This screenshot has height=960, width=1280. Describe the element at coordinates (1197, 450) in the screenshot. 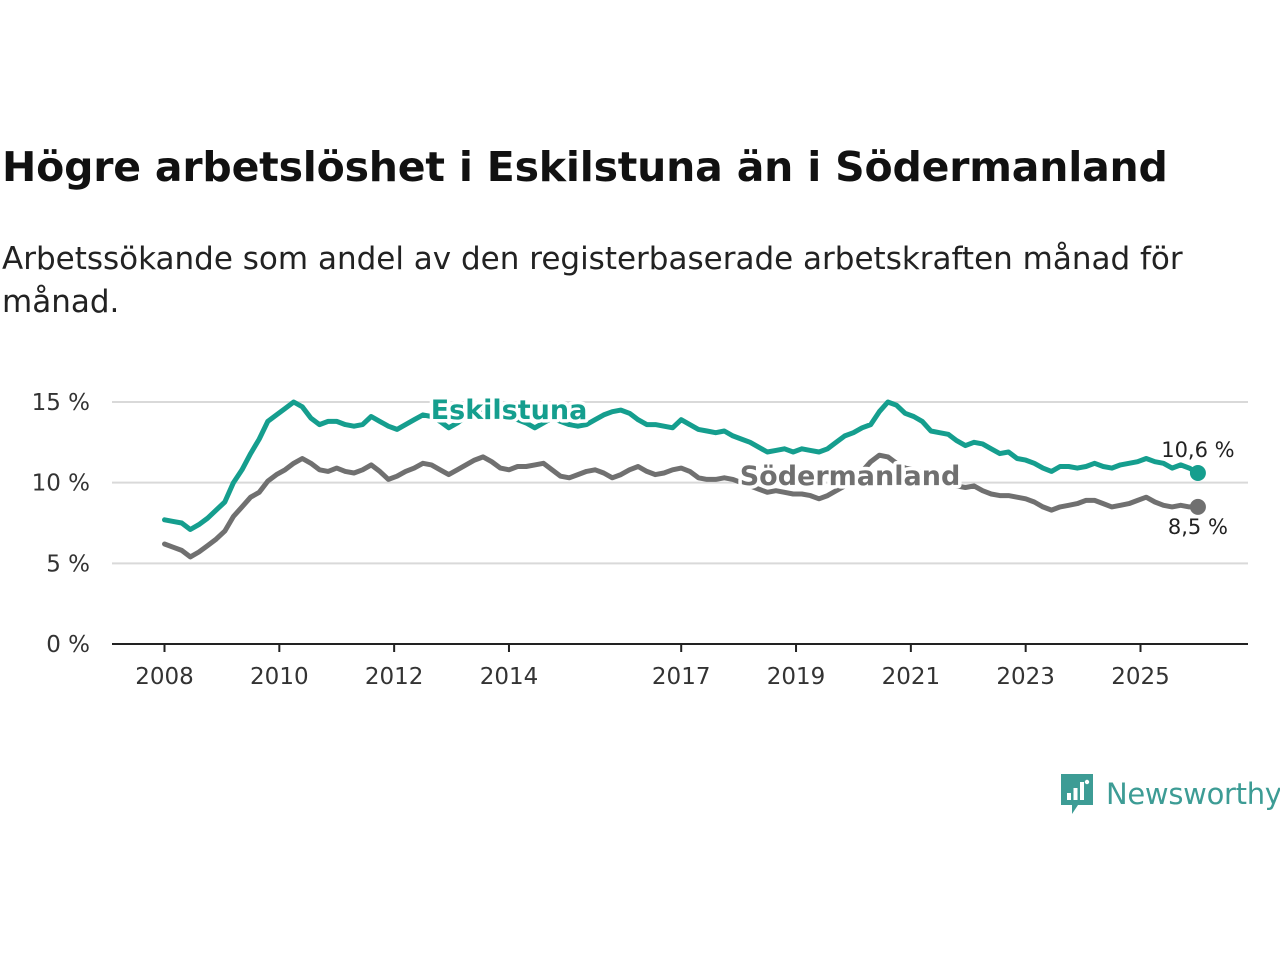

I see `end-value-label-eskilstuna: 10,6 %` at that location.